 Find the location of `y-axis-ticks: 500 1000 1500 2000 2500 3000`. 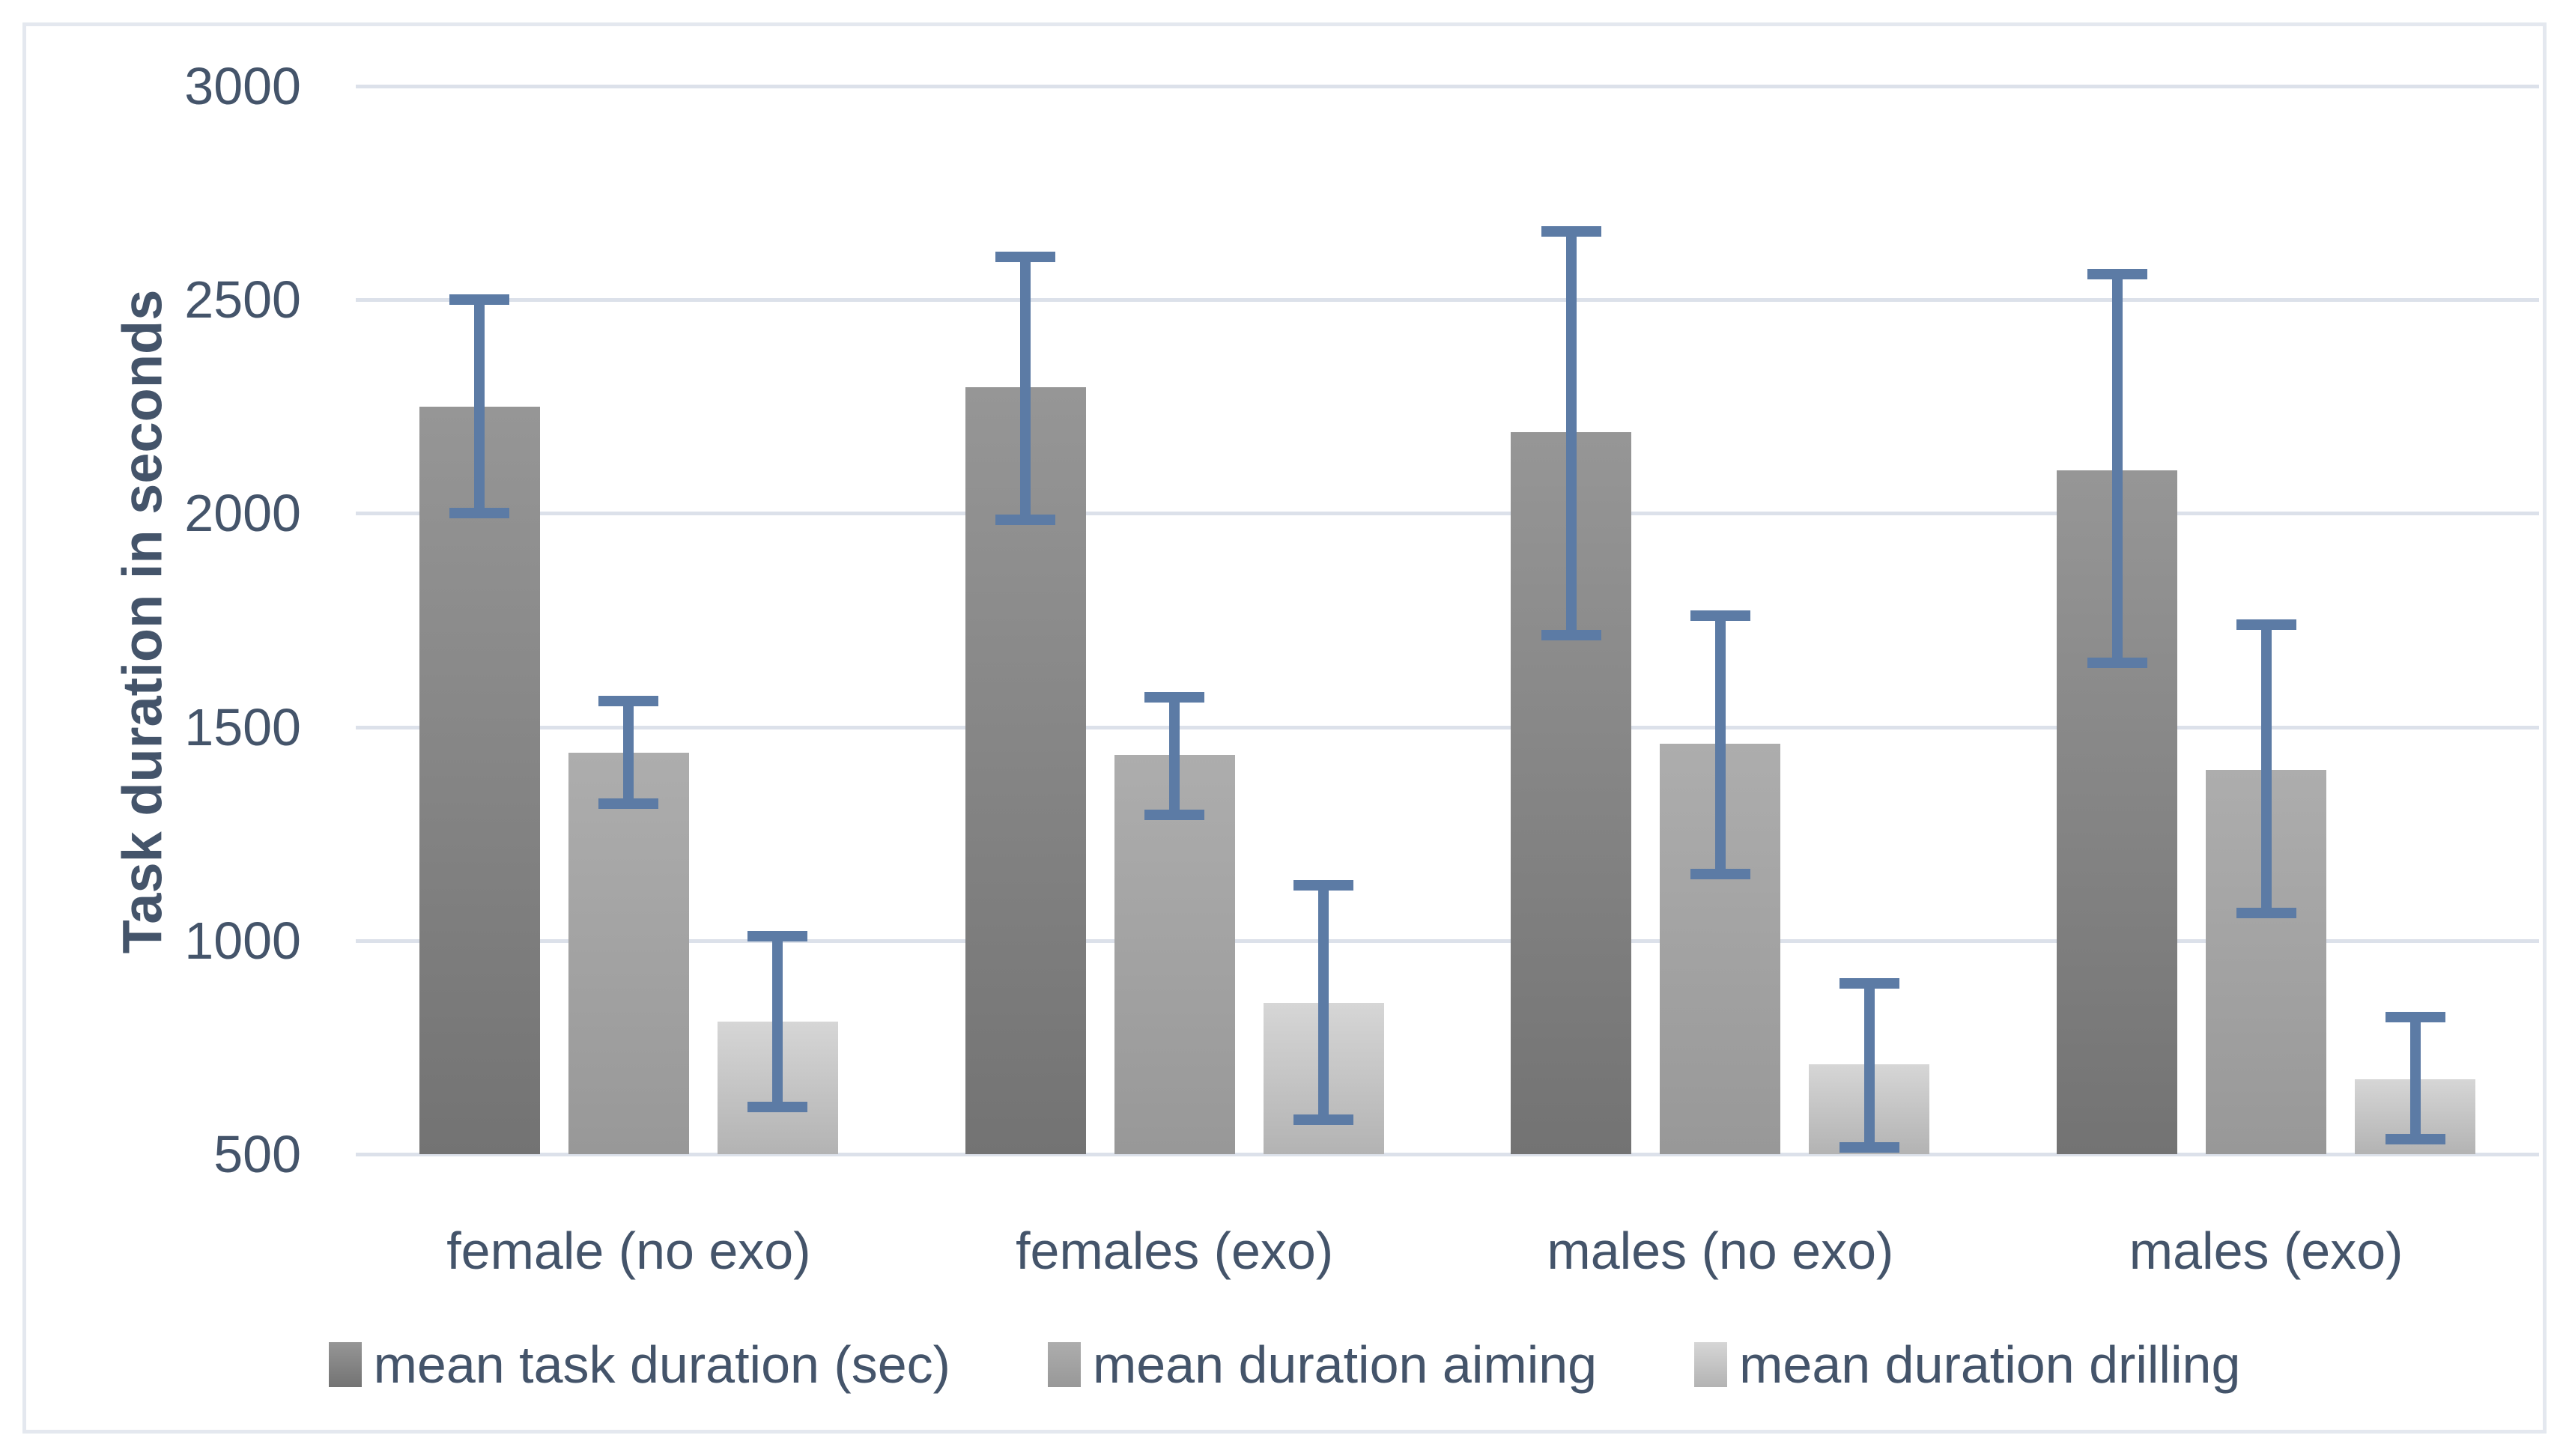

y-axis-ticks: 500 1000 1500 2000 2500 3000 is located at coordinates (150, 620).